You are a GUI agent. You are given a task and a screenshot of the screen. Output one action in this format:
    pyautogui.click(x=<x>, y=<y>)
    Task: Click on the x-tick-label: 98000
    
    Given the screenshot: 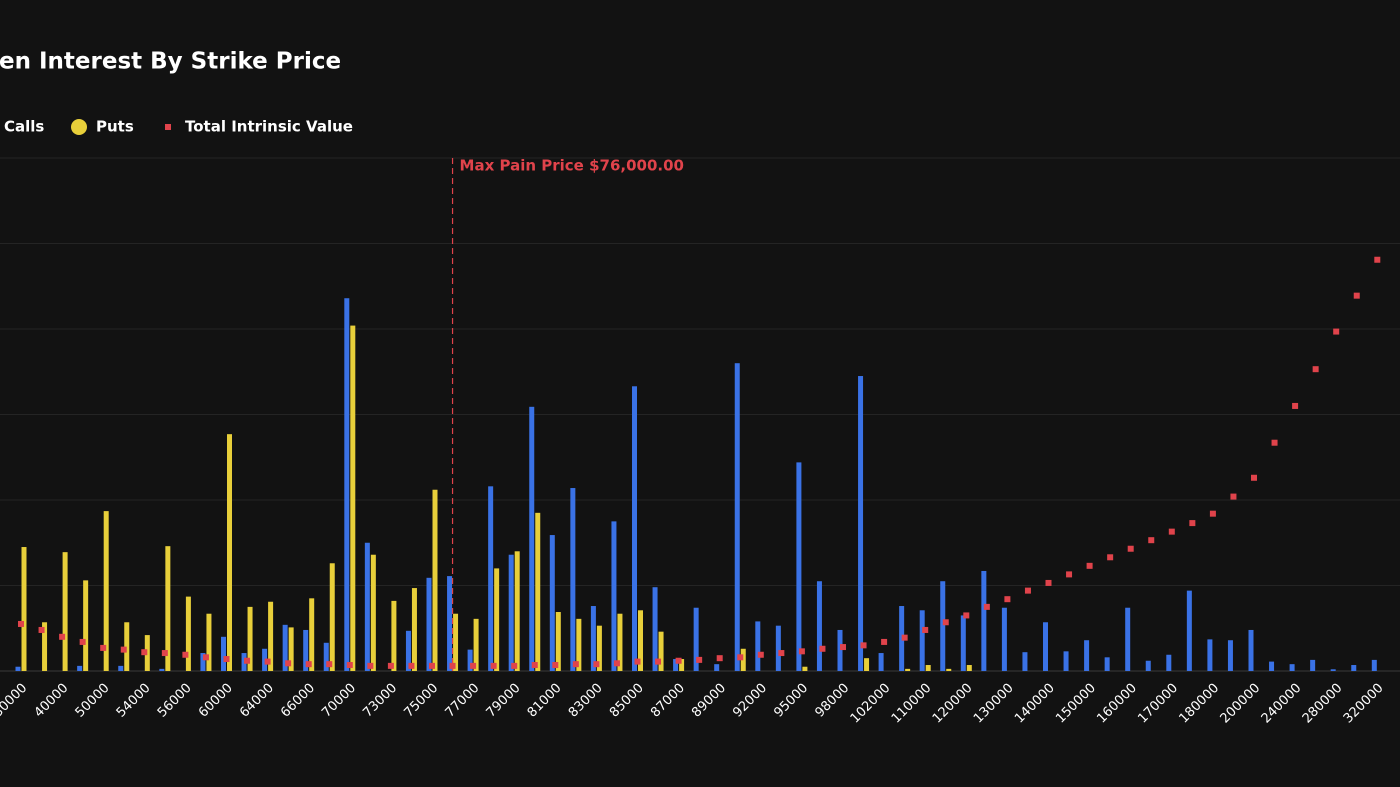 What is the action you would take?
    pyautogui.click(x=832, y=701)
    